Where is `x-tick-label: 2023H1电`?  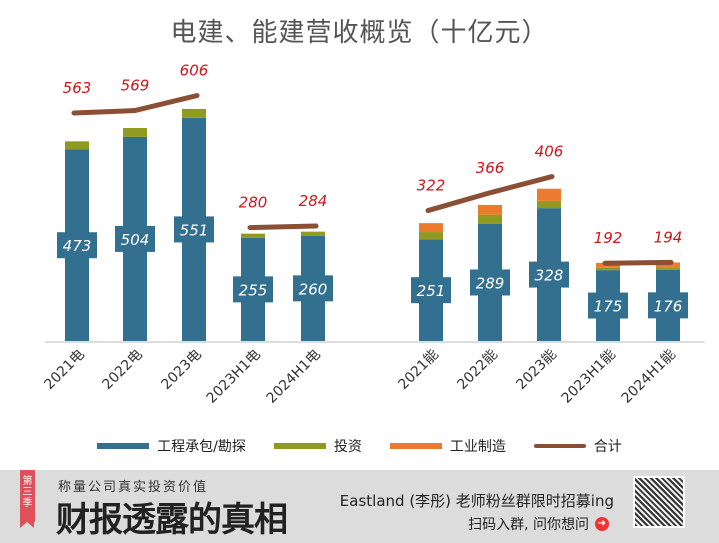
x-tick-label: 2023H1电 is located at coordinates (234, 377).